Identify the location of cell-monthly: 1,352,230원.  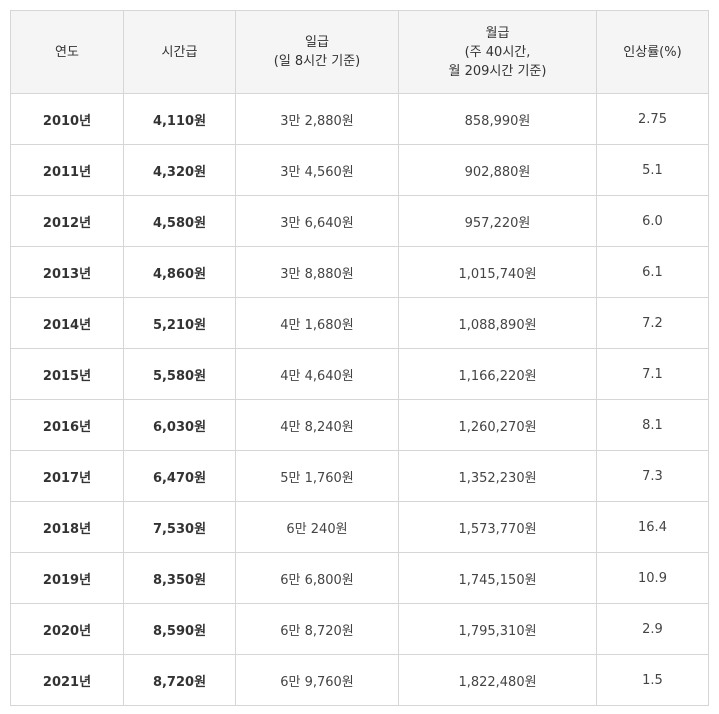
(497, 476).